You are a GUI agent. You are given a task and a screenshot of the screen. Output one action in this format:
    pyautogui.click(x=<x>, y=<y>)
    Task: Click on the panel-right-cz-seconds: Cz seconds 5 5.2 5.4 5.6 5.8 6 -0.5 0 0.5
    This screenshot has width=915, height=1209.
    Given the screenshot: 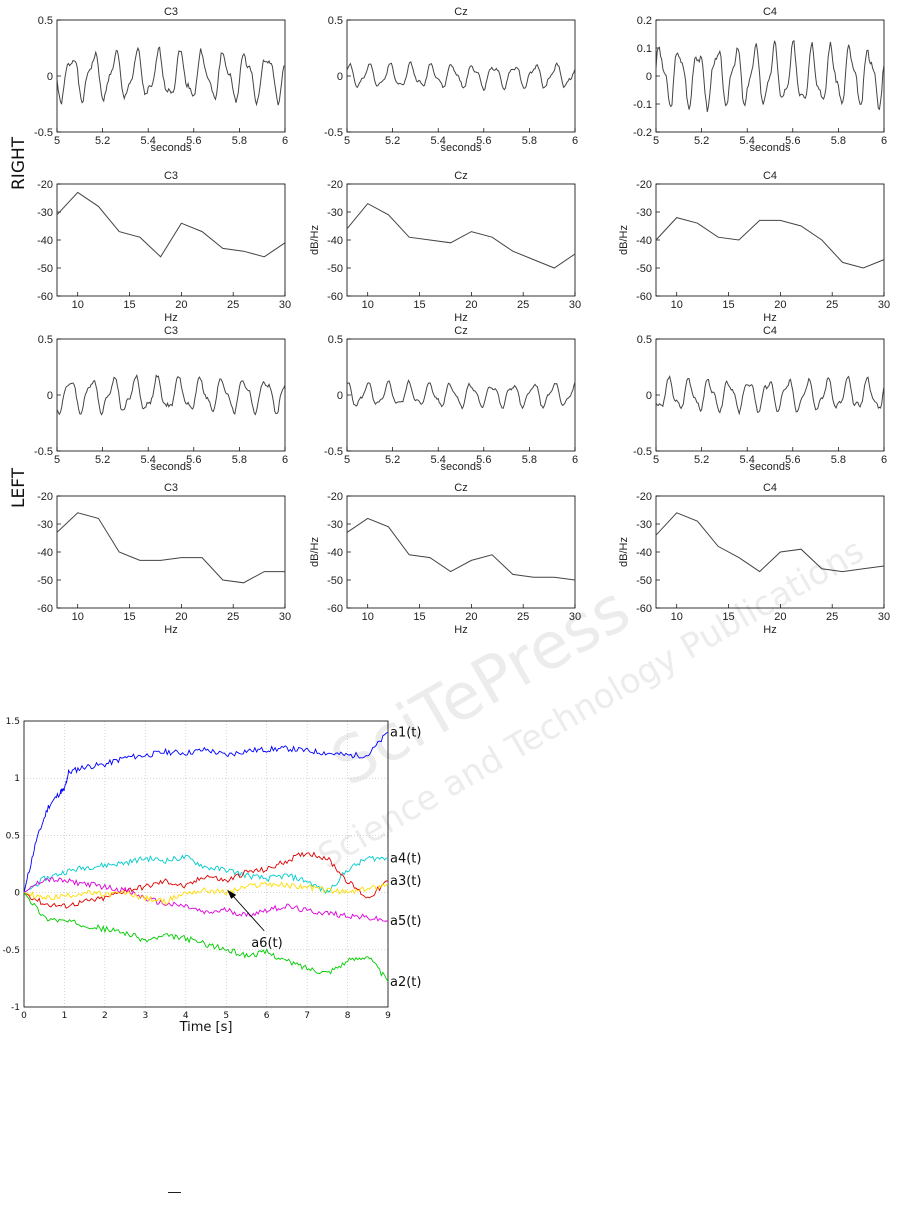 What is the action you would take?
    pyautogui.click(x=451, y=80)
    